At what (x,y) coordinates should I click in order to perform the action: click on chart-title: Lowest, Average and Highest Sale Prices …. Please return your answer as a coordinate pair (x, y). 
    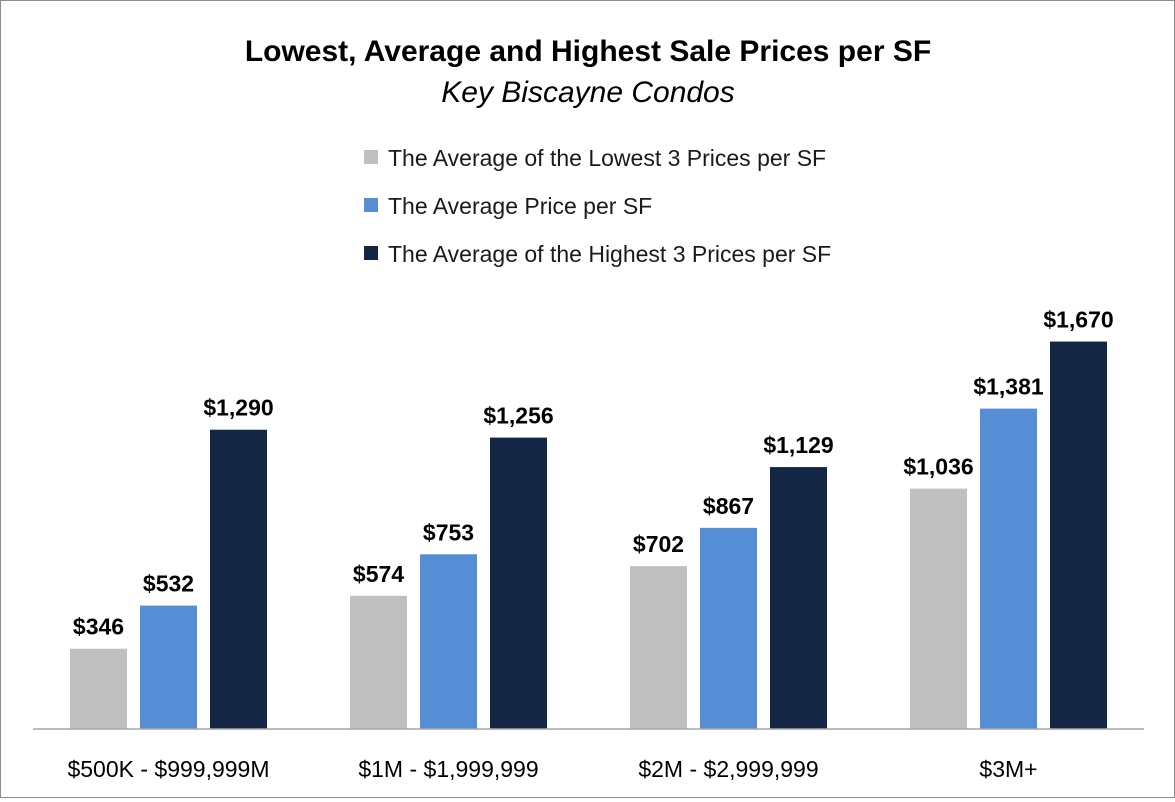
    Looking at the image, I should click on (588, 51).